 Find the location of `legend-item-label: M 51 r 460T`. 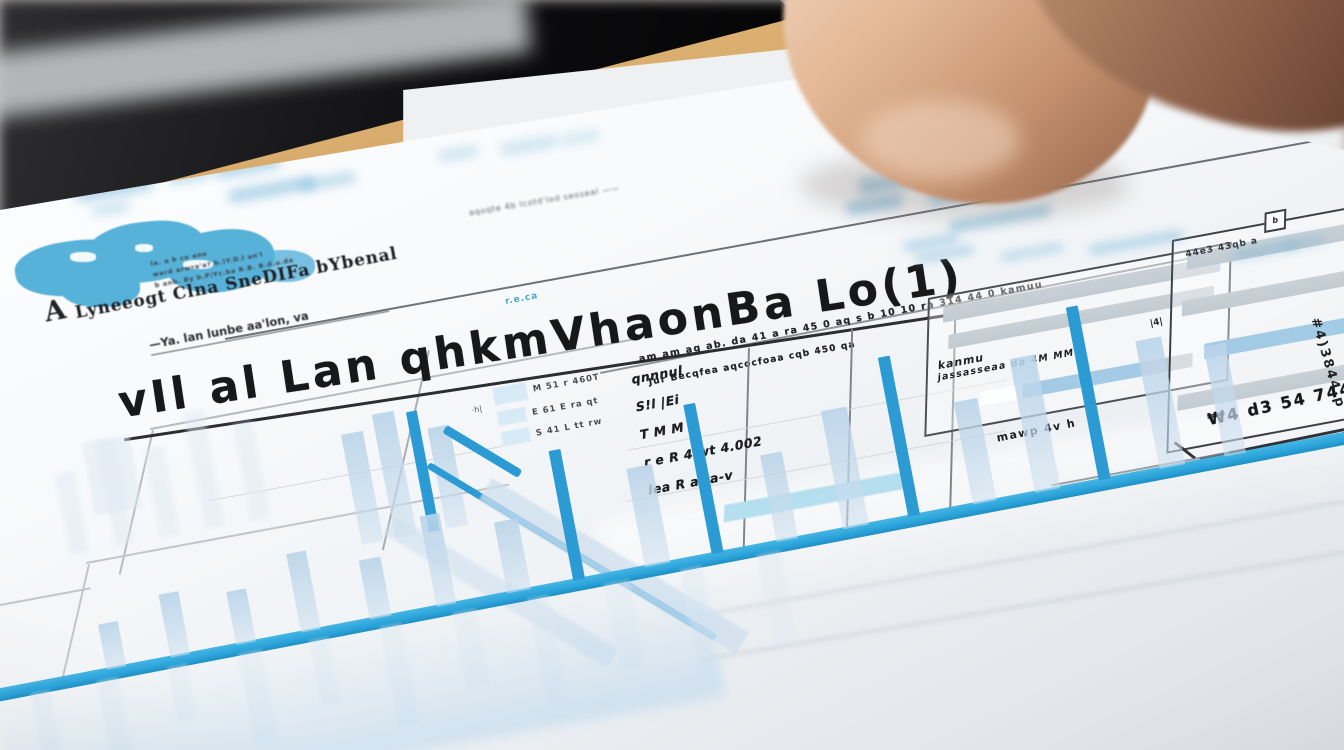

legend-item-label: M 51 r 460T is located at coordinates (566, 383).